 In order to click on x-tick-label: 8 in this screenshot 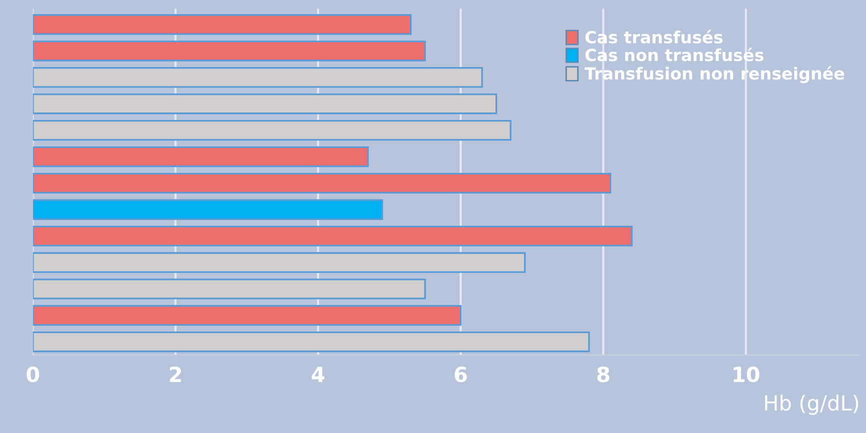, I will do `click(603, 374)`.